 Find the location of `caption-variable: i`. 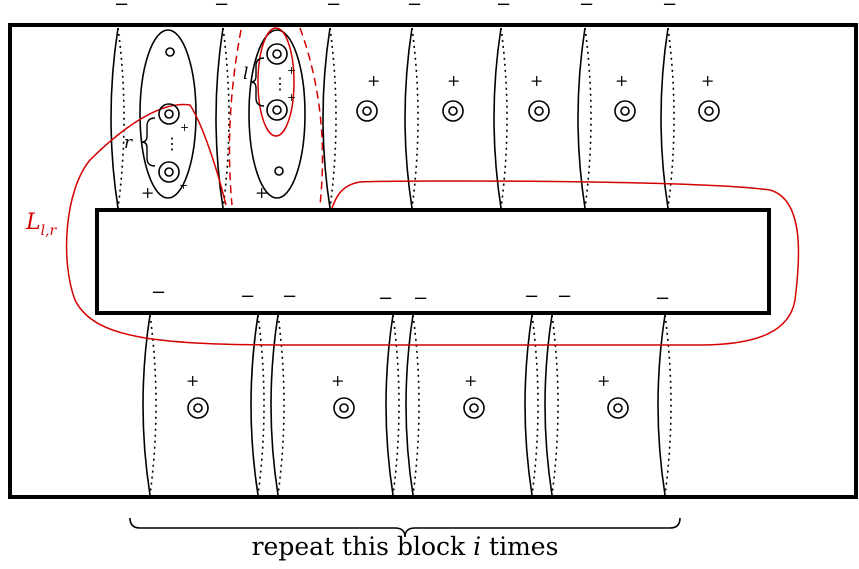

caption-variable: i is located at coordinates (477, 546).